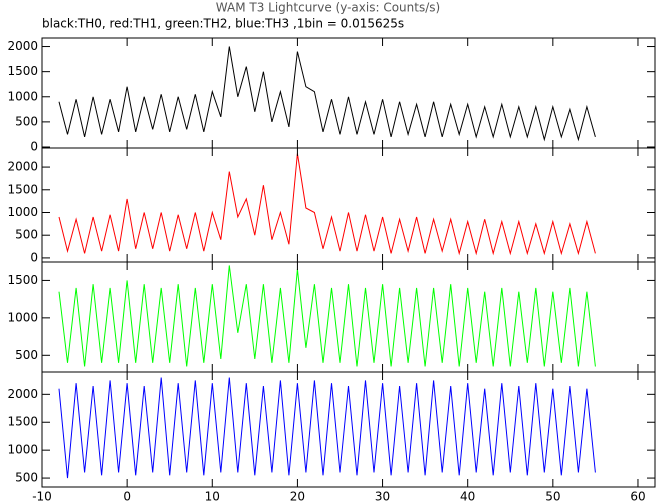 This screenshot has width=657, height=504. What do you see at coordinates (467, 497) in the screenshot?
I see `x-tick-label: 40` at bounding box center [467, 497].